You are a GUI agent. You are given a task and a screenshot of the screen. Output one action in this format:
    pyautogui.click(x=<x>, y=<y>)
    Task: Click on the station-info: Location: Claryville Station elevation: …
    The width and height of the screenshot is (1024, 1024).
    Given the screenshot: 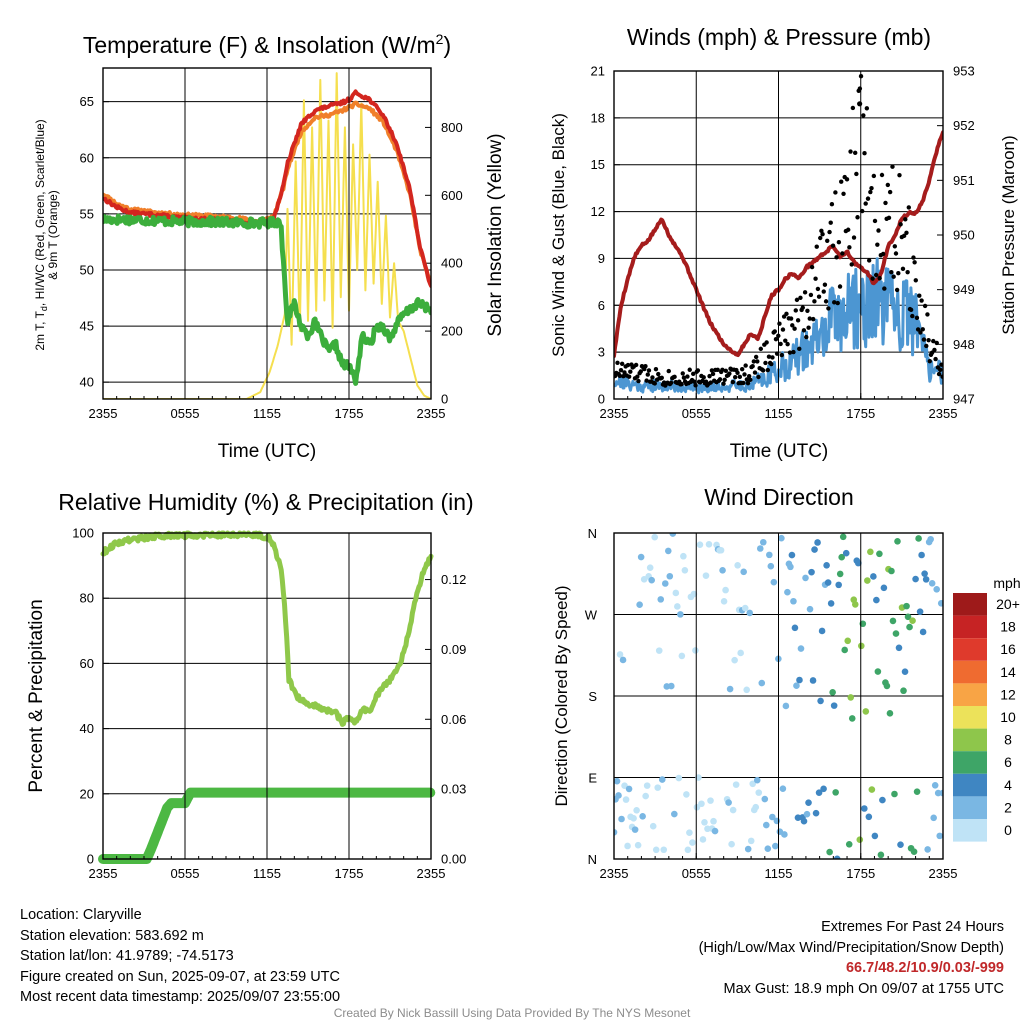 What is the action you would take?
    pyautogui.click(x=180, y=956)
    